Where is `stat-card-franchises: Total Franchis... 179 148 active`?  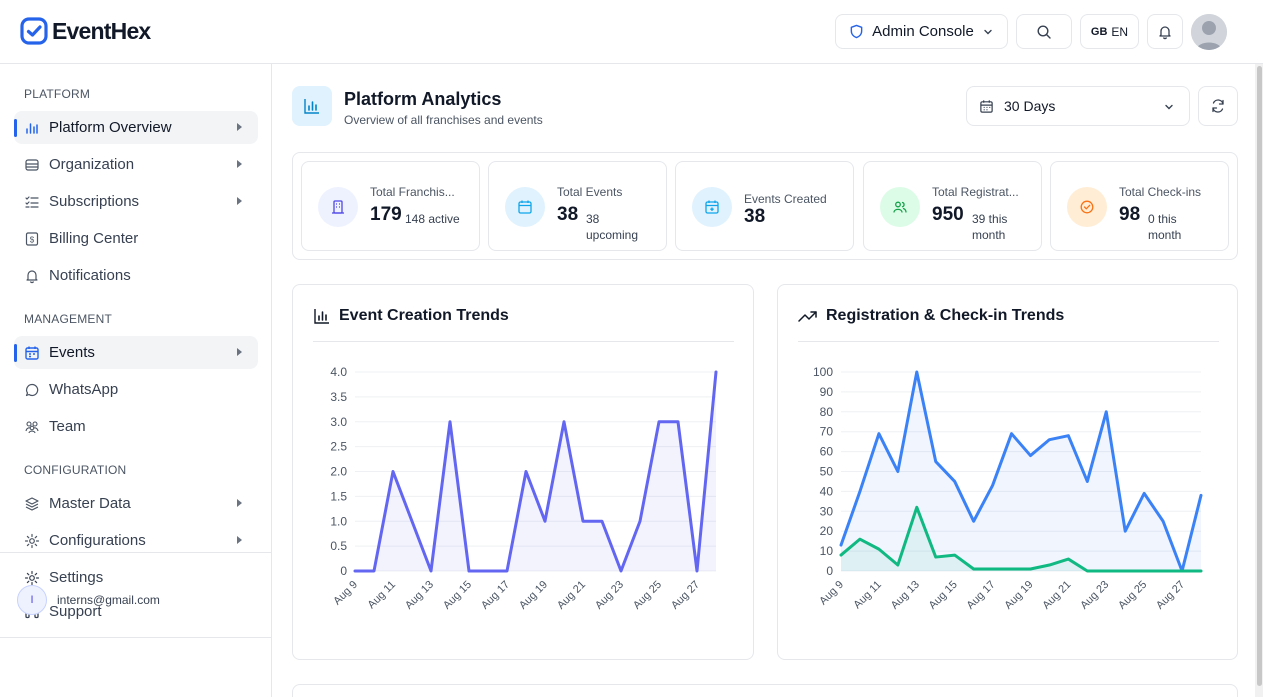
stat-card-franchises: Total Franchis... 179 148 active is located at coordinates (390, 206).